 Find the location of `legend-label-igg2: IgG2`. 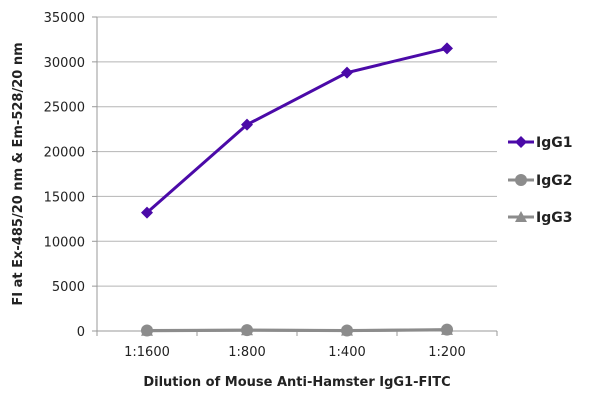

legend-label-igg2: IgG2 is located at coordinates (554, 181).